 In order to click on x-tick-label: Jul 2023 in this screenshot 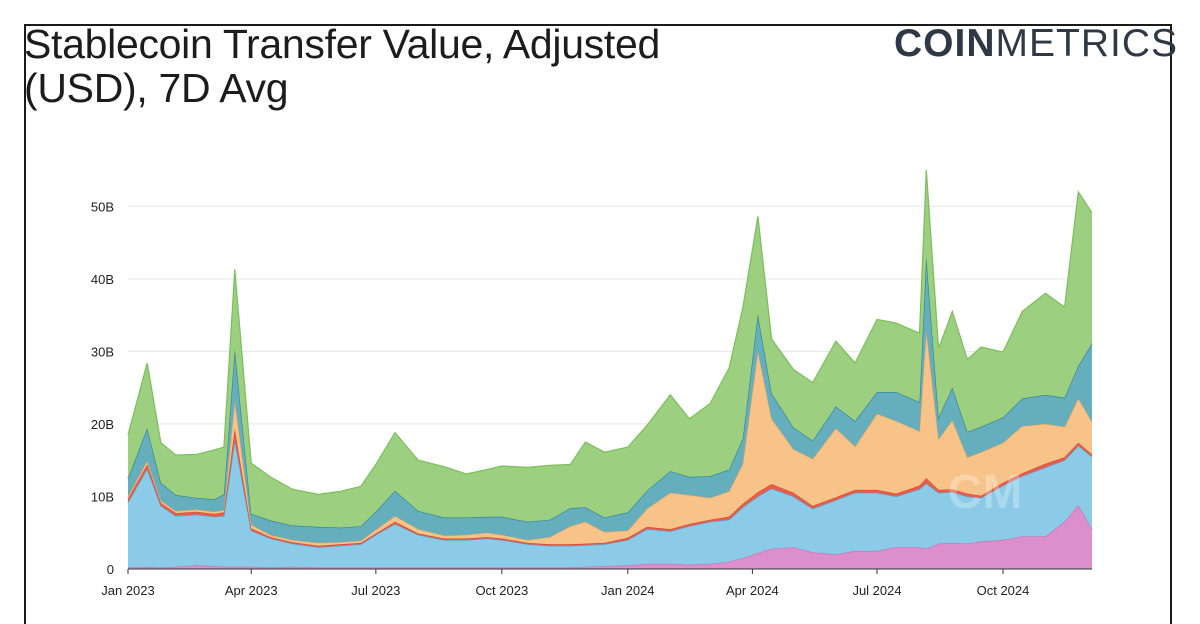, I will do `click(375, 590)`.